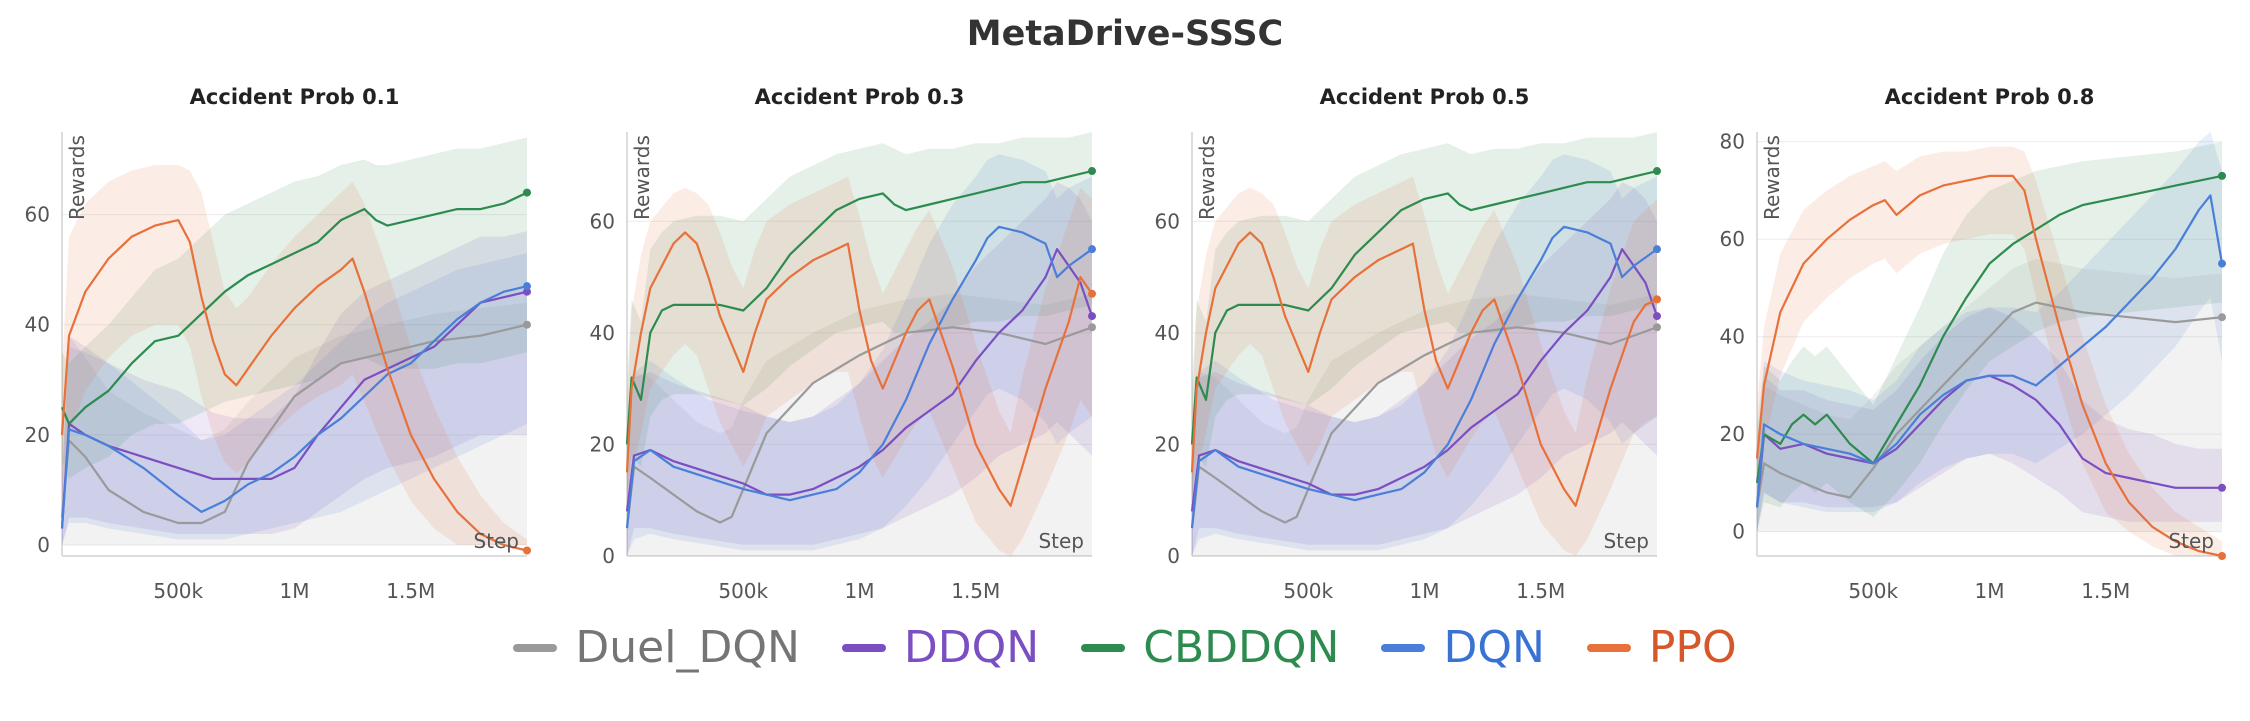 This screenshot has height=721, width=2250. I want to click on legend: Duel_DQN DDQN CBDDQN DQN PPO, so click(1125, 647).